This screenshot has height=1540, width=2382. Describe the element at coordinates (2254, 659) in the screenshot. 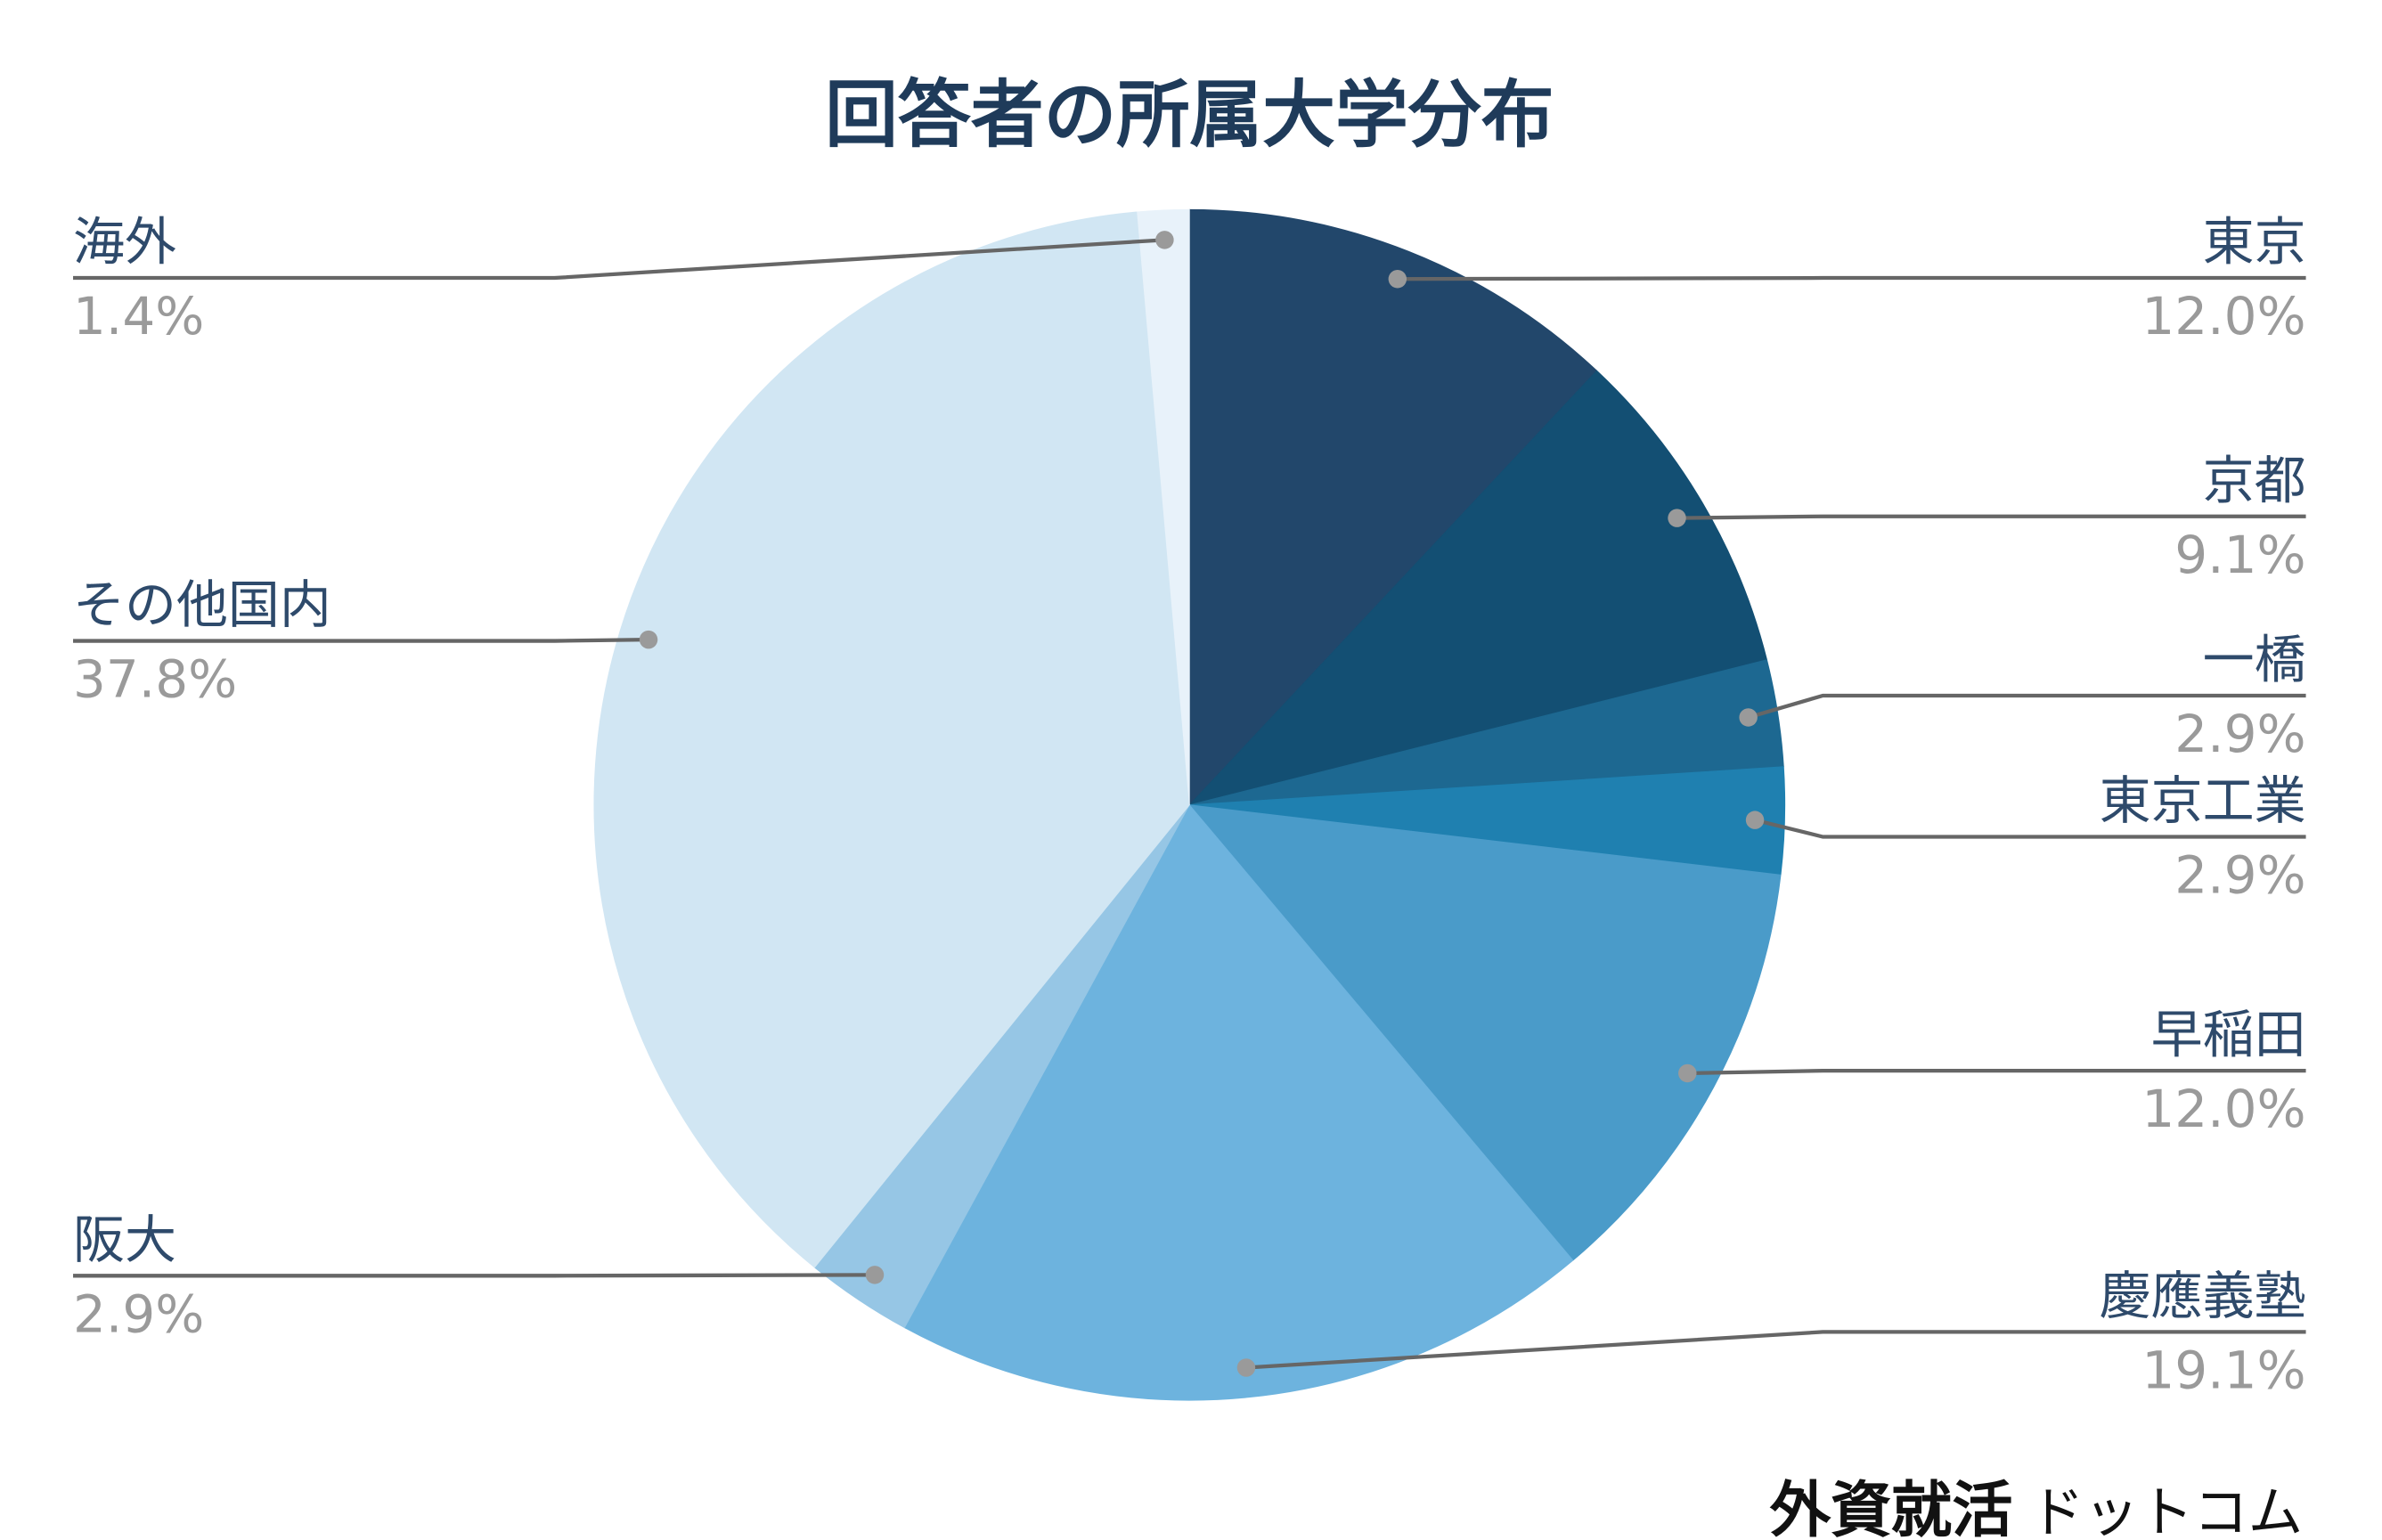

I see `slice-name: 一橋` at that location.